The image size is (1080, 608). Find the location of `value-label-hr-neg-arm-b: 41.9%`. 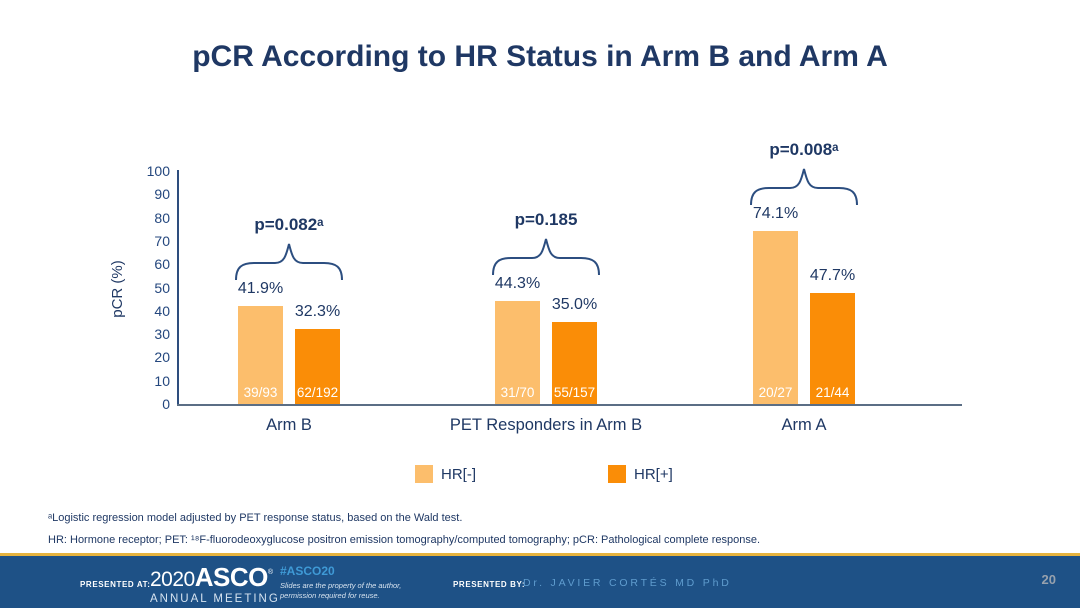

value-label-hr-neg-arm-b: 41.9% is located at coordinates (260, 289).